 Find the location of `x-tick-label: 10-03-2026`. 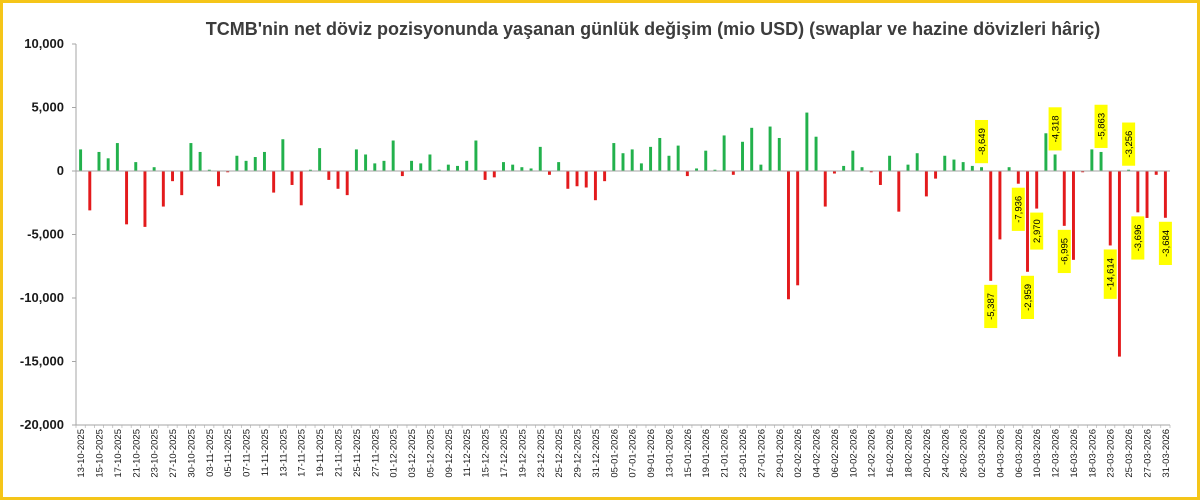

x-tick-label: 10-03-2026 is located at coordinates (1037, 453).